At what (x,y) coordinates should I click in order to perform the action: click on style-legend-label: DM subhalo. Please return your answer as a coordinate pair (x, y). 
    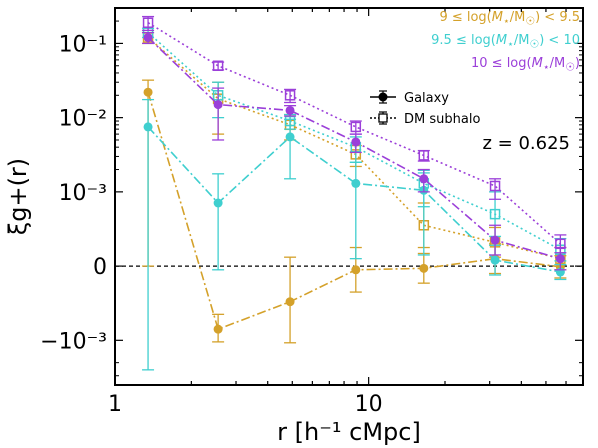
    Looking at the image, I should click on (442, 119).